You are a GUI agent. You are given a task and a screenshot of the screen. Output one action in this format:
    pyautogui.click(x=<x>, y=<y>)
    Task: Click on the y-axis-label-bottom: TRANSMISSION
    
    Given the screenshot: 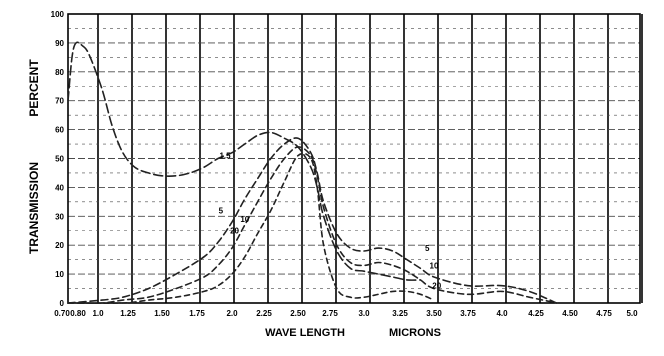 What is the action you would take?
    pyautogui.click(x=34, y=208)
    